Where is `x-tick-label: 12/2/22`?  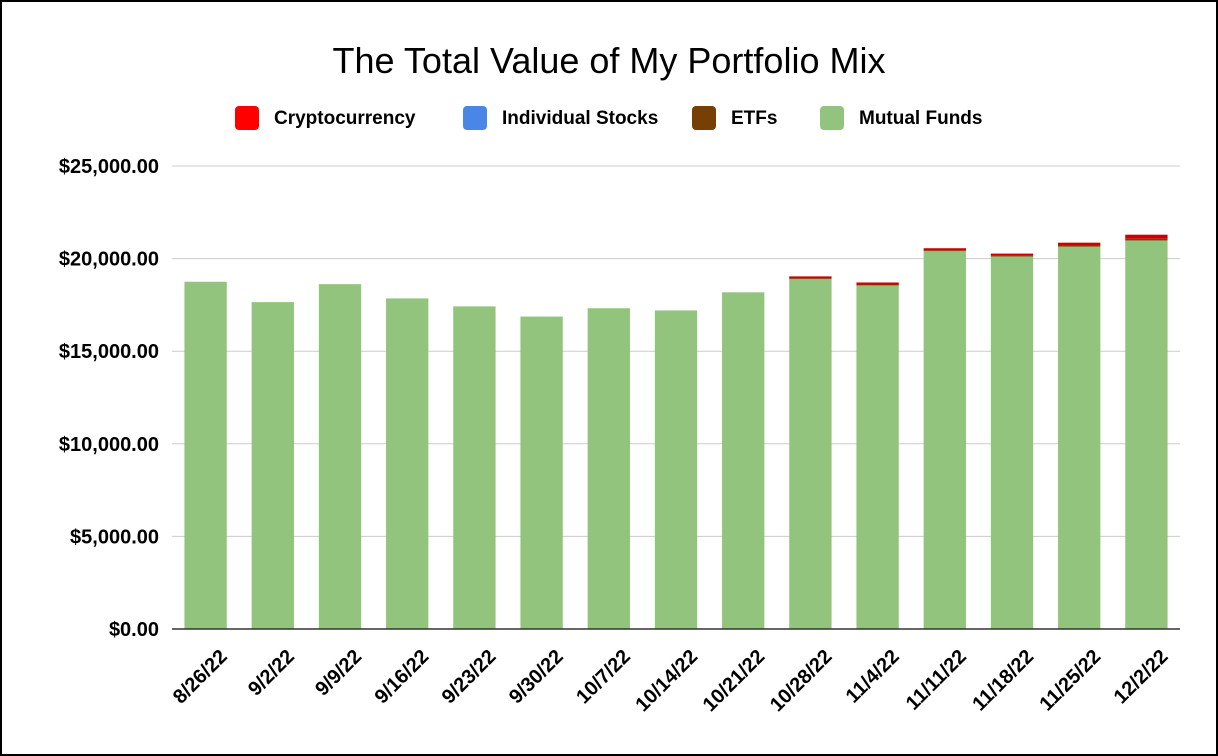
x-tick-label: 12/2/22 is located at coordinates (1141, 677).